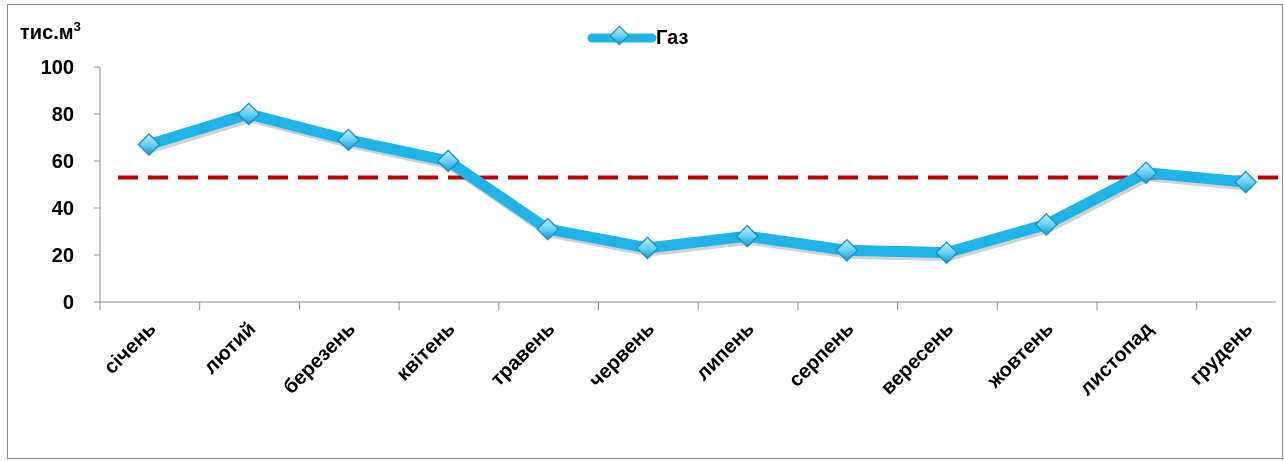  Describe the element at coordinates (63, 162) in the screenshot. I see `y-tick-label: 60` at that location.